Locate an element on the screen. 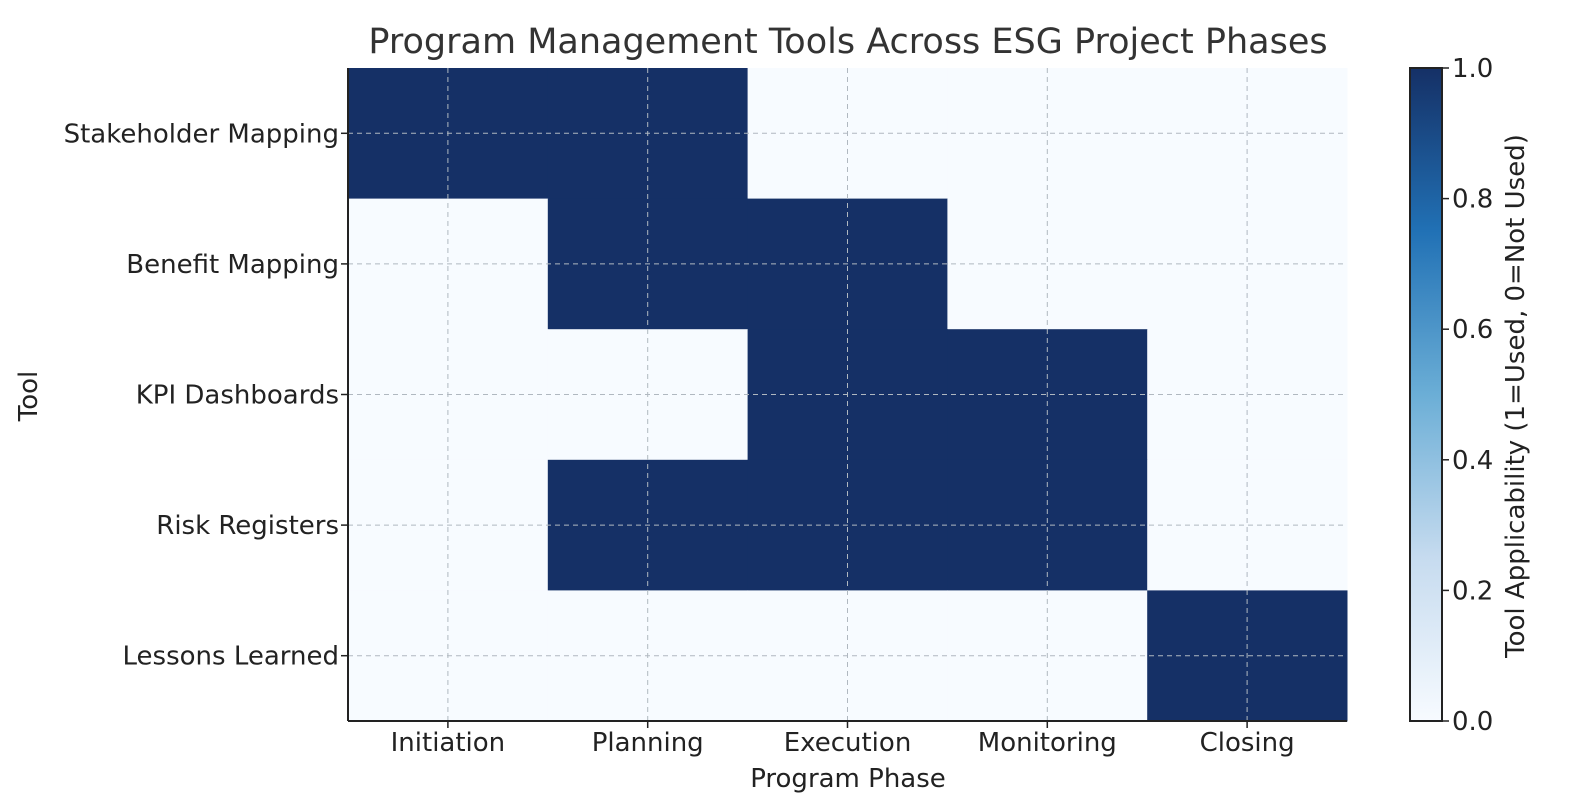 The image size is (1578, 810). colorbar-tick-label: 1.0 is located at coordinates (1472, 69).